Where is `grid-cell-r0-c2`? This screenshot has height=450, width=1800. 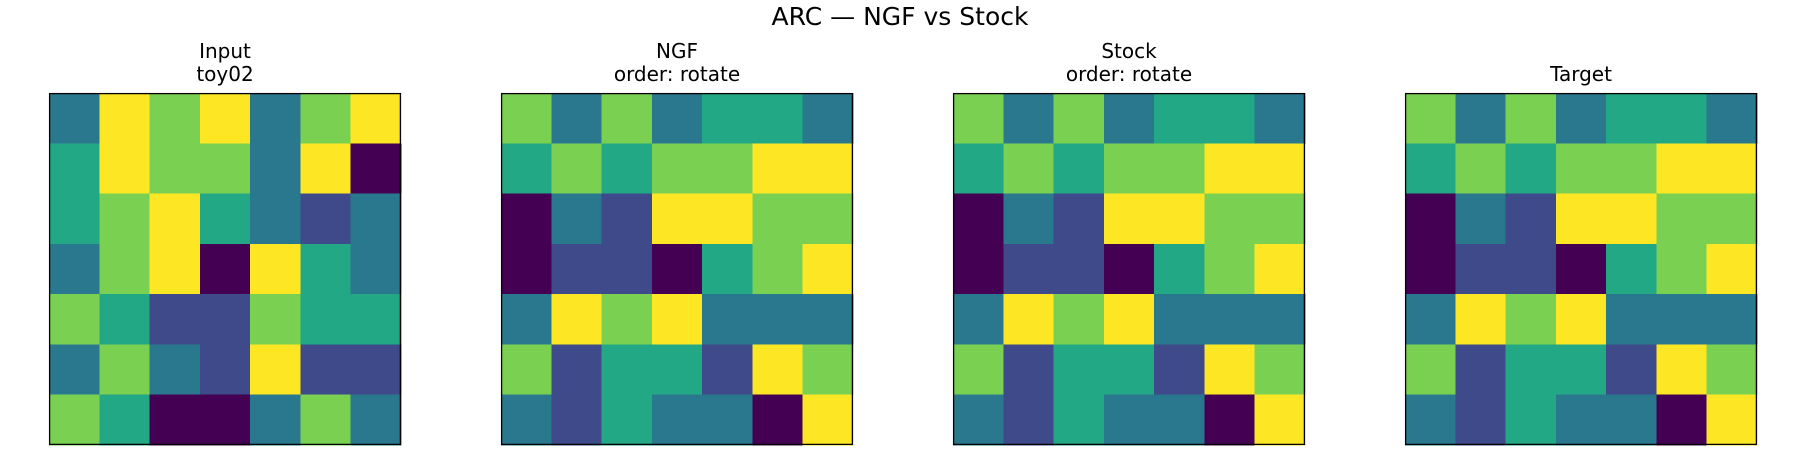 grid-cell-r0-c2 is located at coordinates (1531, 118).